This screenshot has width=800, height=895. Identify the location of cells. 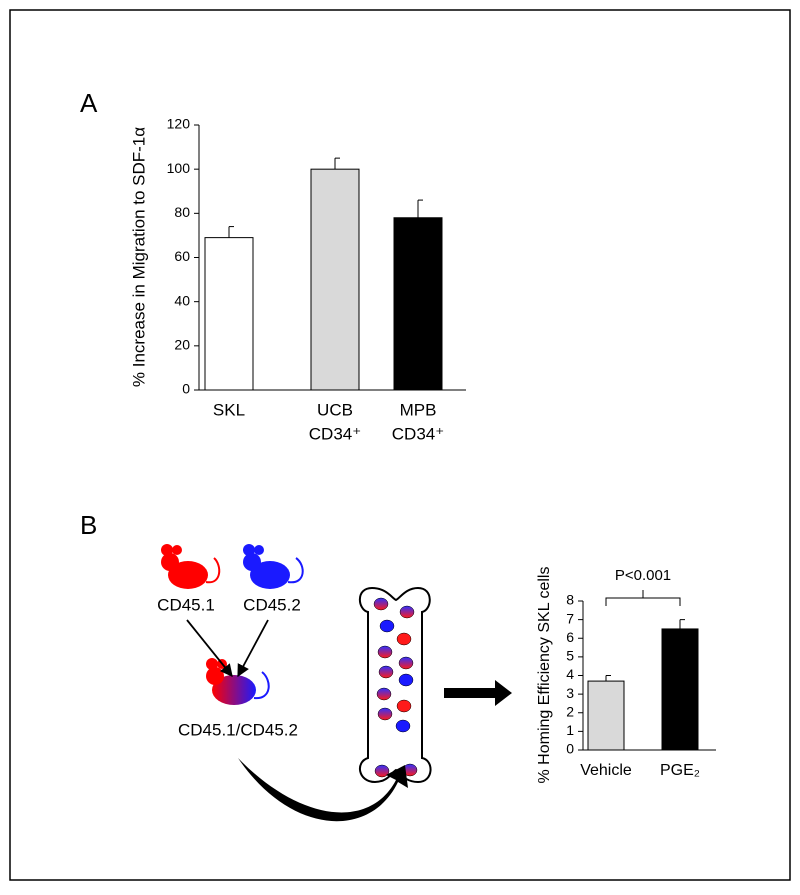
(395, 687).